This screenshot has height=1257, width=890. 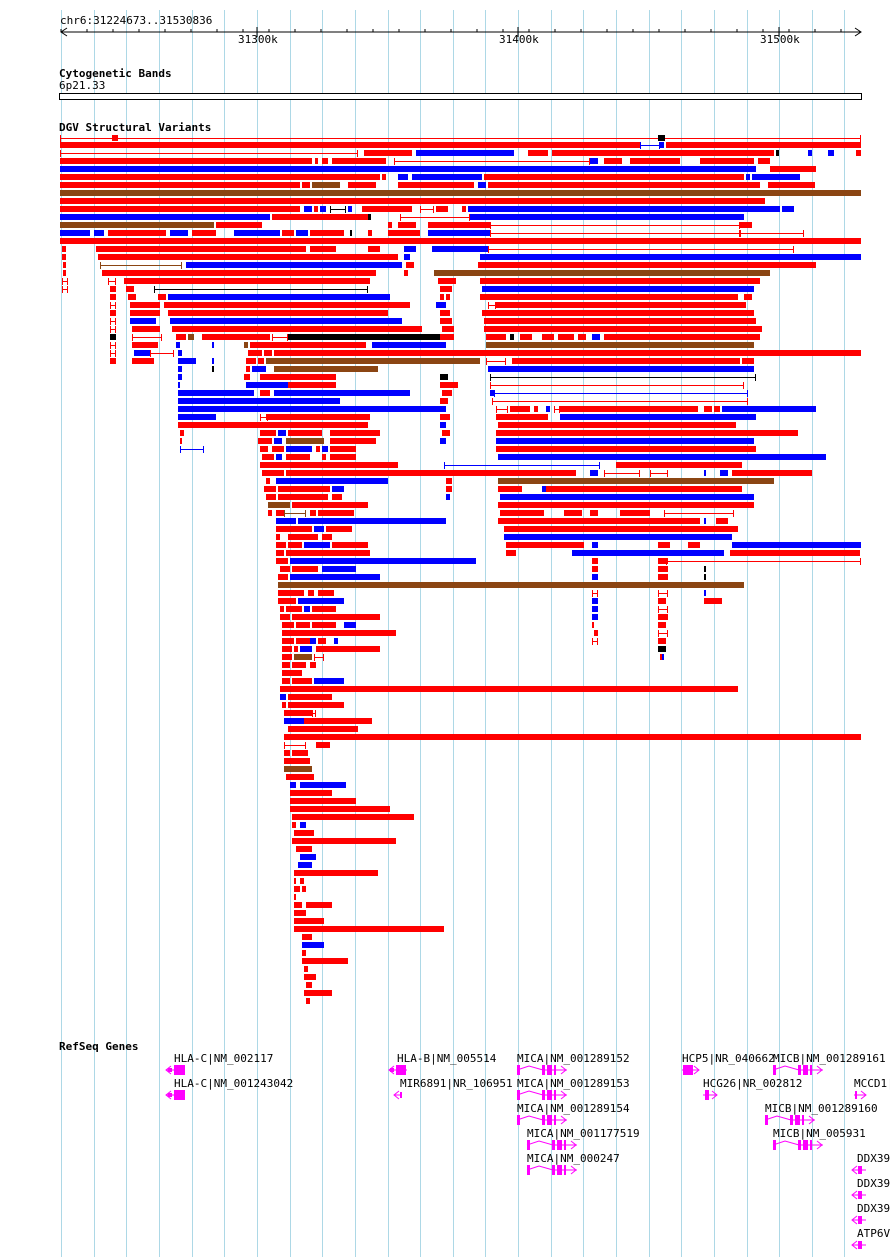 I want to click on gene-label-hla-c-2: HLA-C|NM_001243042, so click(x=234, y=1083).